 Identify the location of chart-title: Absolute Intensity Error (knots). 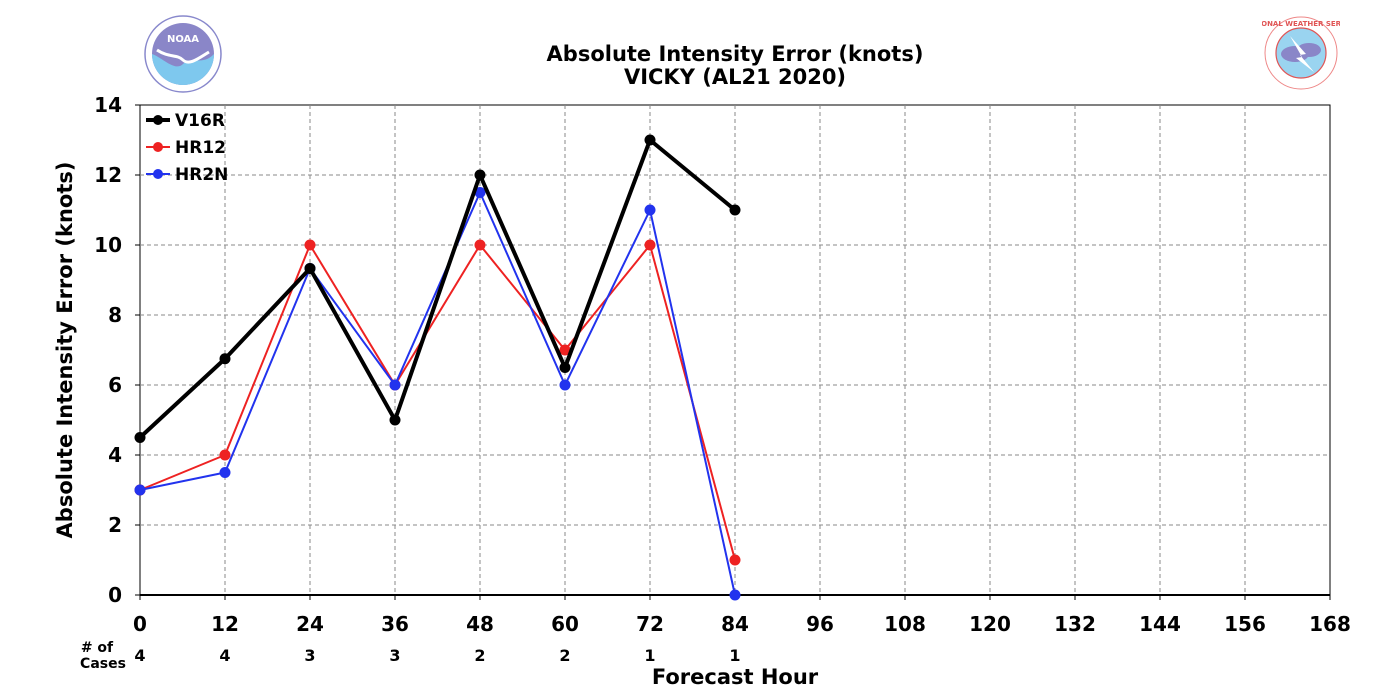
(735, 54).